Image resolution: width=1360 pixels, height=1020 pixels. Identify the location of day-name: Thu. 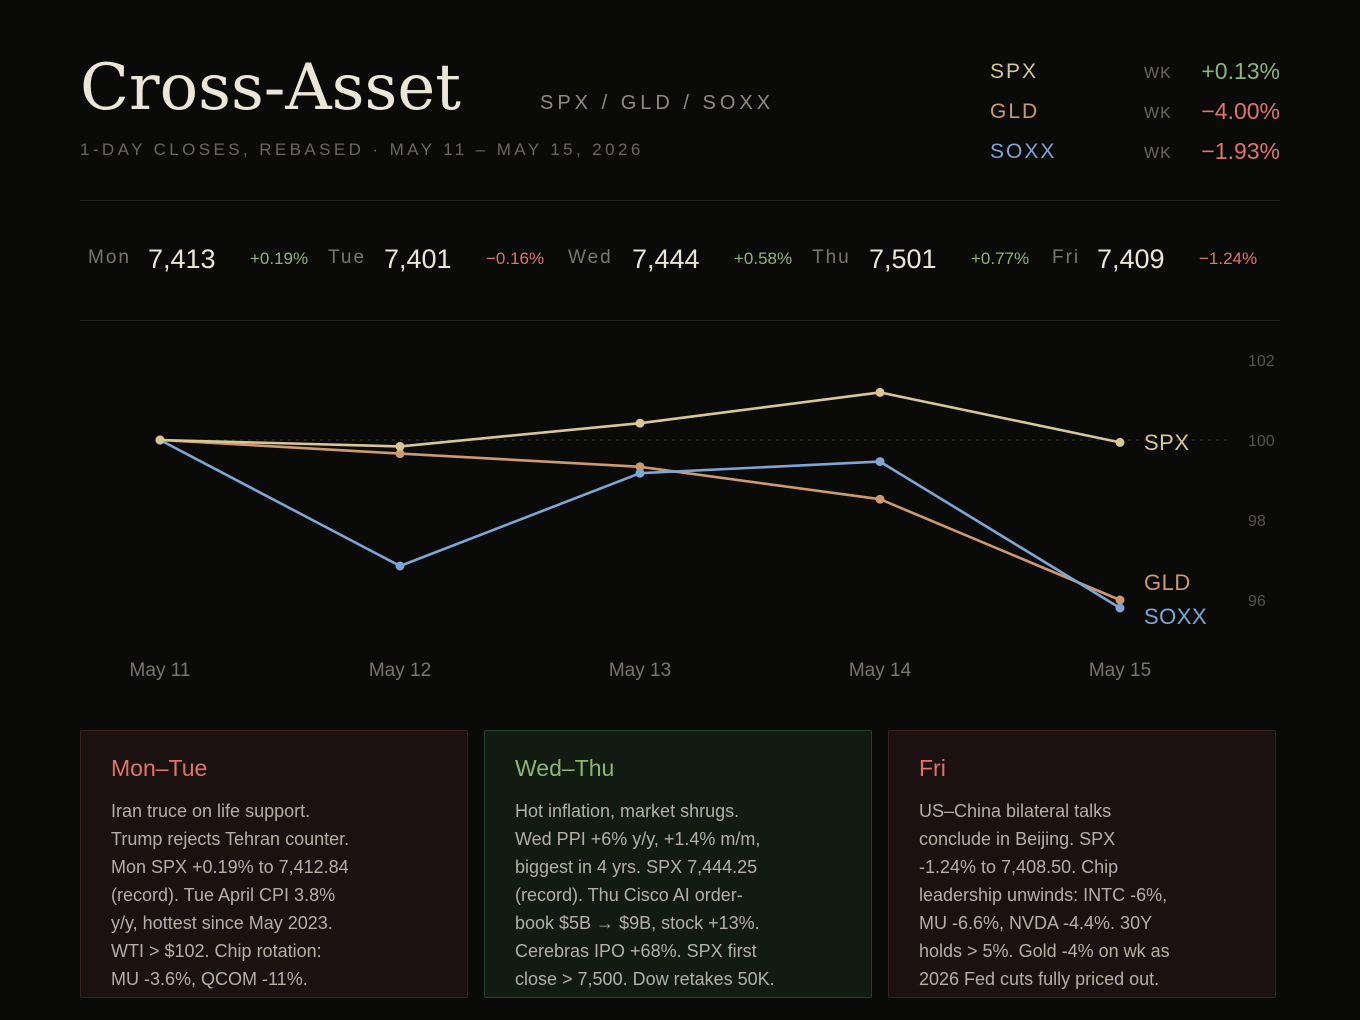
(831, 257).